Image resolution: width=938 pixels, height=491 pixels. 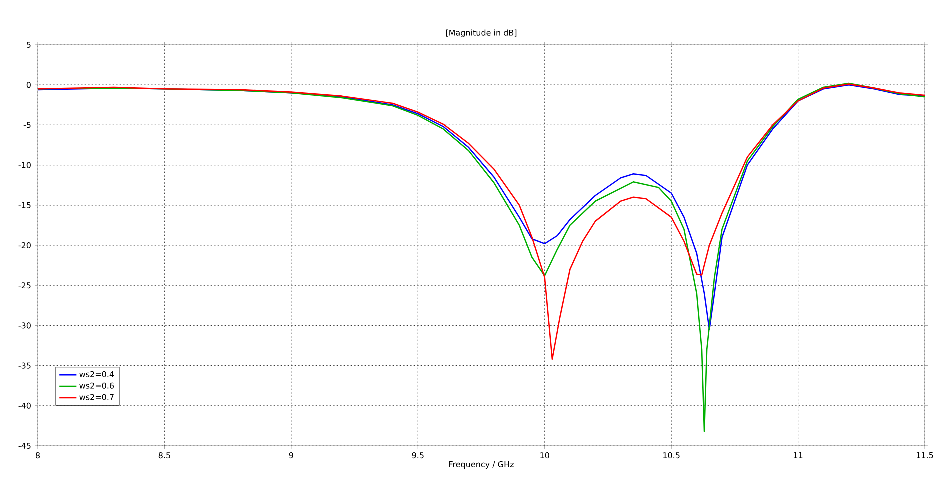 I want to click on y-tick-label: -15, so click(x=24, y=205).